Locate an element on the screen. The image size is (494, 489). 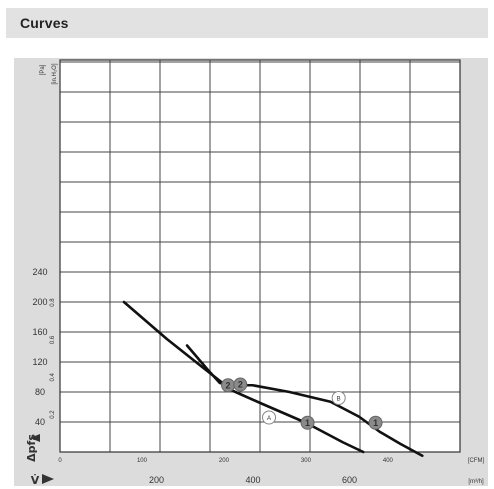
x-tick-label: 0 is located at coordinates (60, 461).